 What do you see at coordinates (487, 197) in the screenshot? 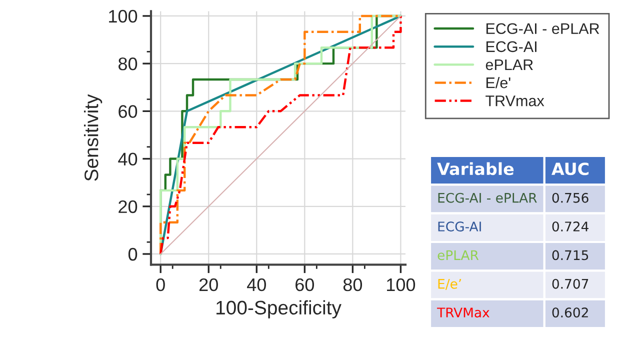
I see `text: ECG-AI - ePLAR` at bounding box center [487, 197].